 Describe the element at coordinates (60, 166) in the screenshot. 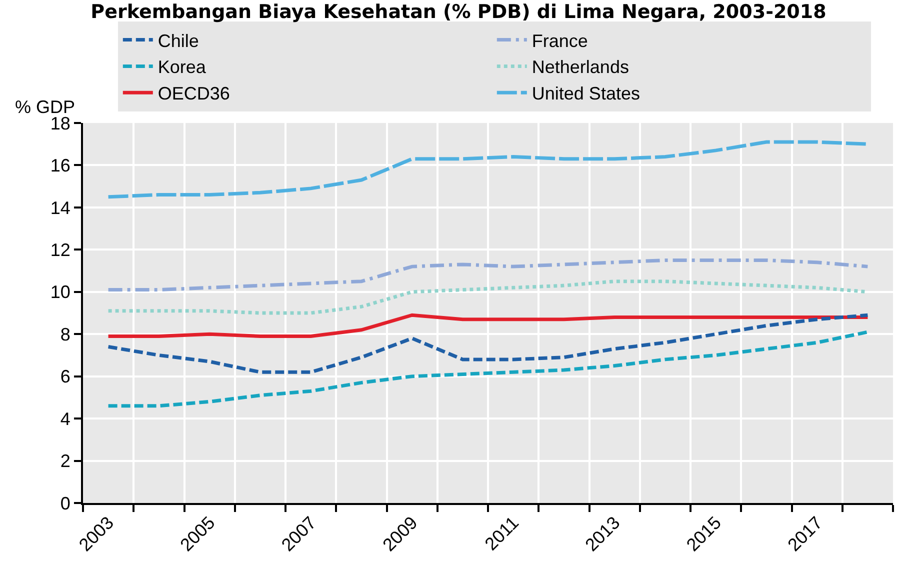

I see `y-tick-label: 16` at that location.